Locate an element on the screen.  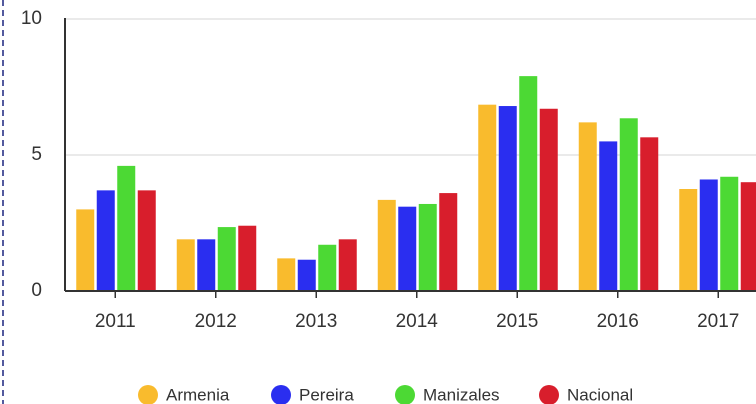
x-tick-label: 2017 is located at coordinates (718, 321).